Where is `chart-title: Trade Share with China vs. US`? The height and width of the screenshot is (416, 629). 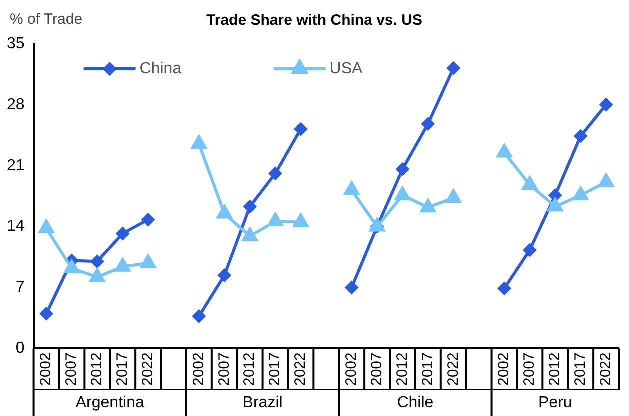
chart-title: Trade Share with China vs. US is located at coordinates (314, 21).